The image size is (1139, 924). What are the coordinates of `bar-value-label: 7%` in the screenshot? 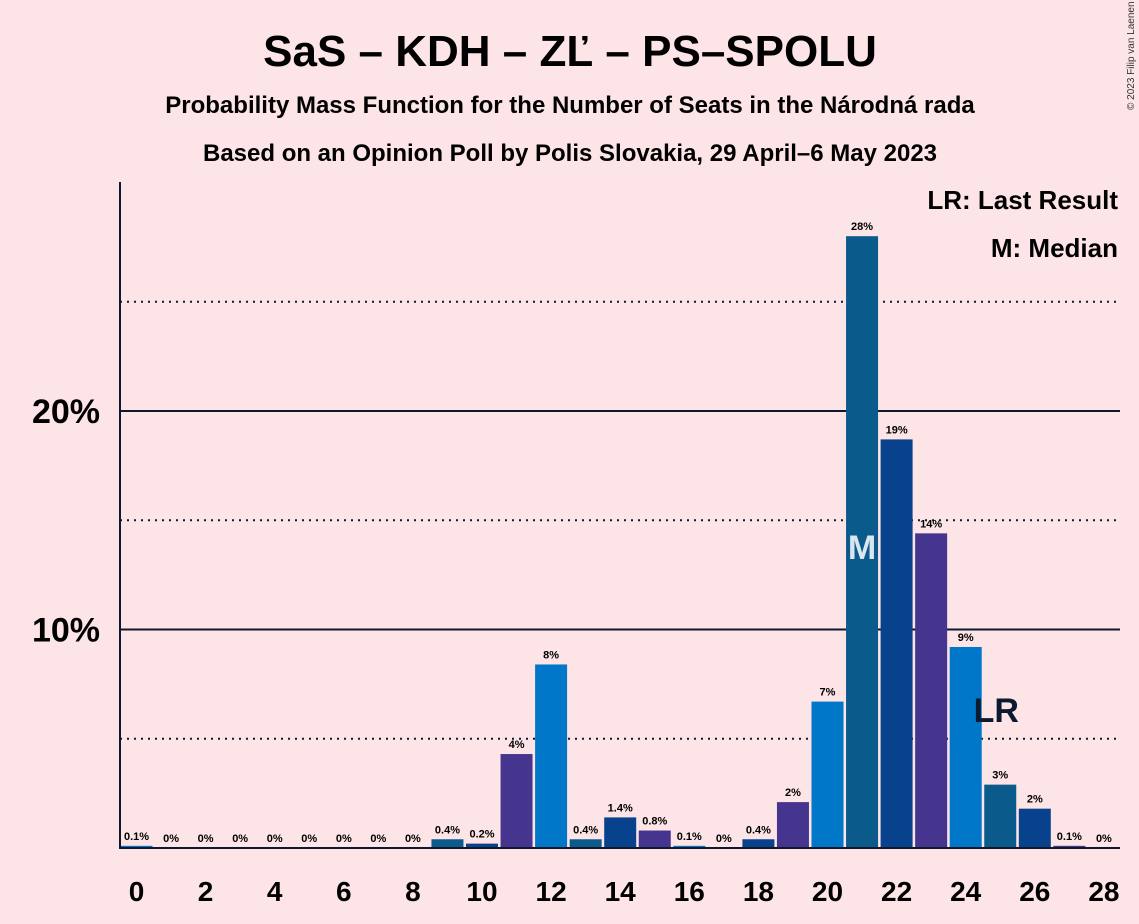 It's located at (828, 693).